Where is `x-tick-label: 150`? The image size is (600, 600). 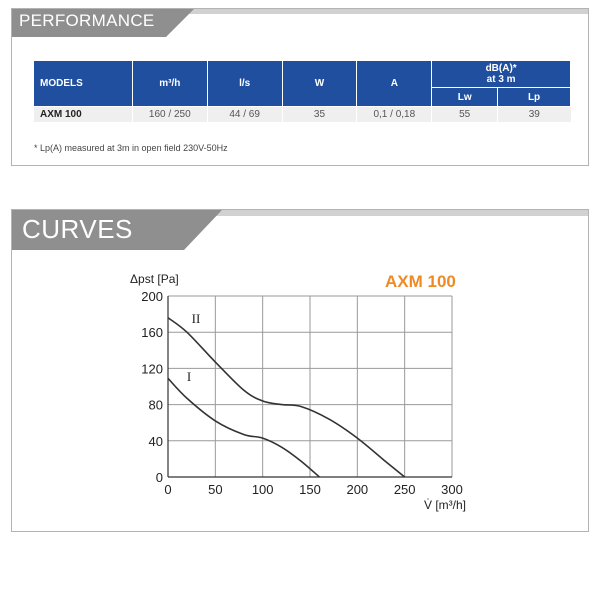
x-tick-label: 150 is located at coordinates (310, 489).